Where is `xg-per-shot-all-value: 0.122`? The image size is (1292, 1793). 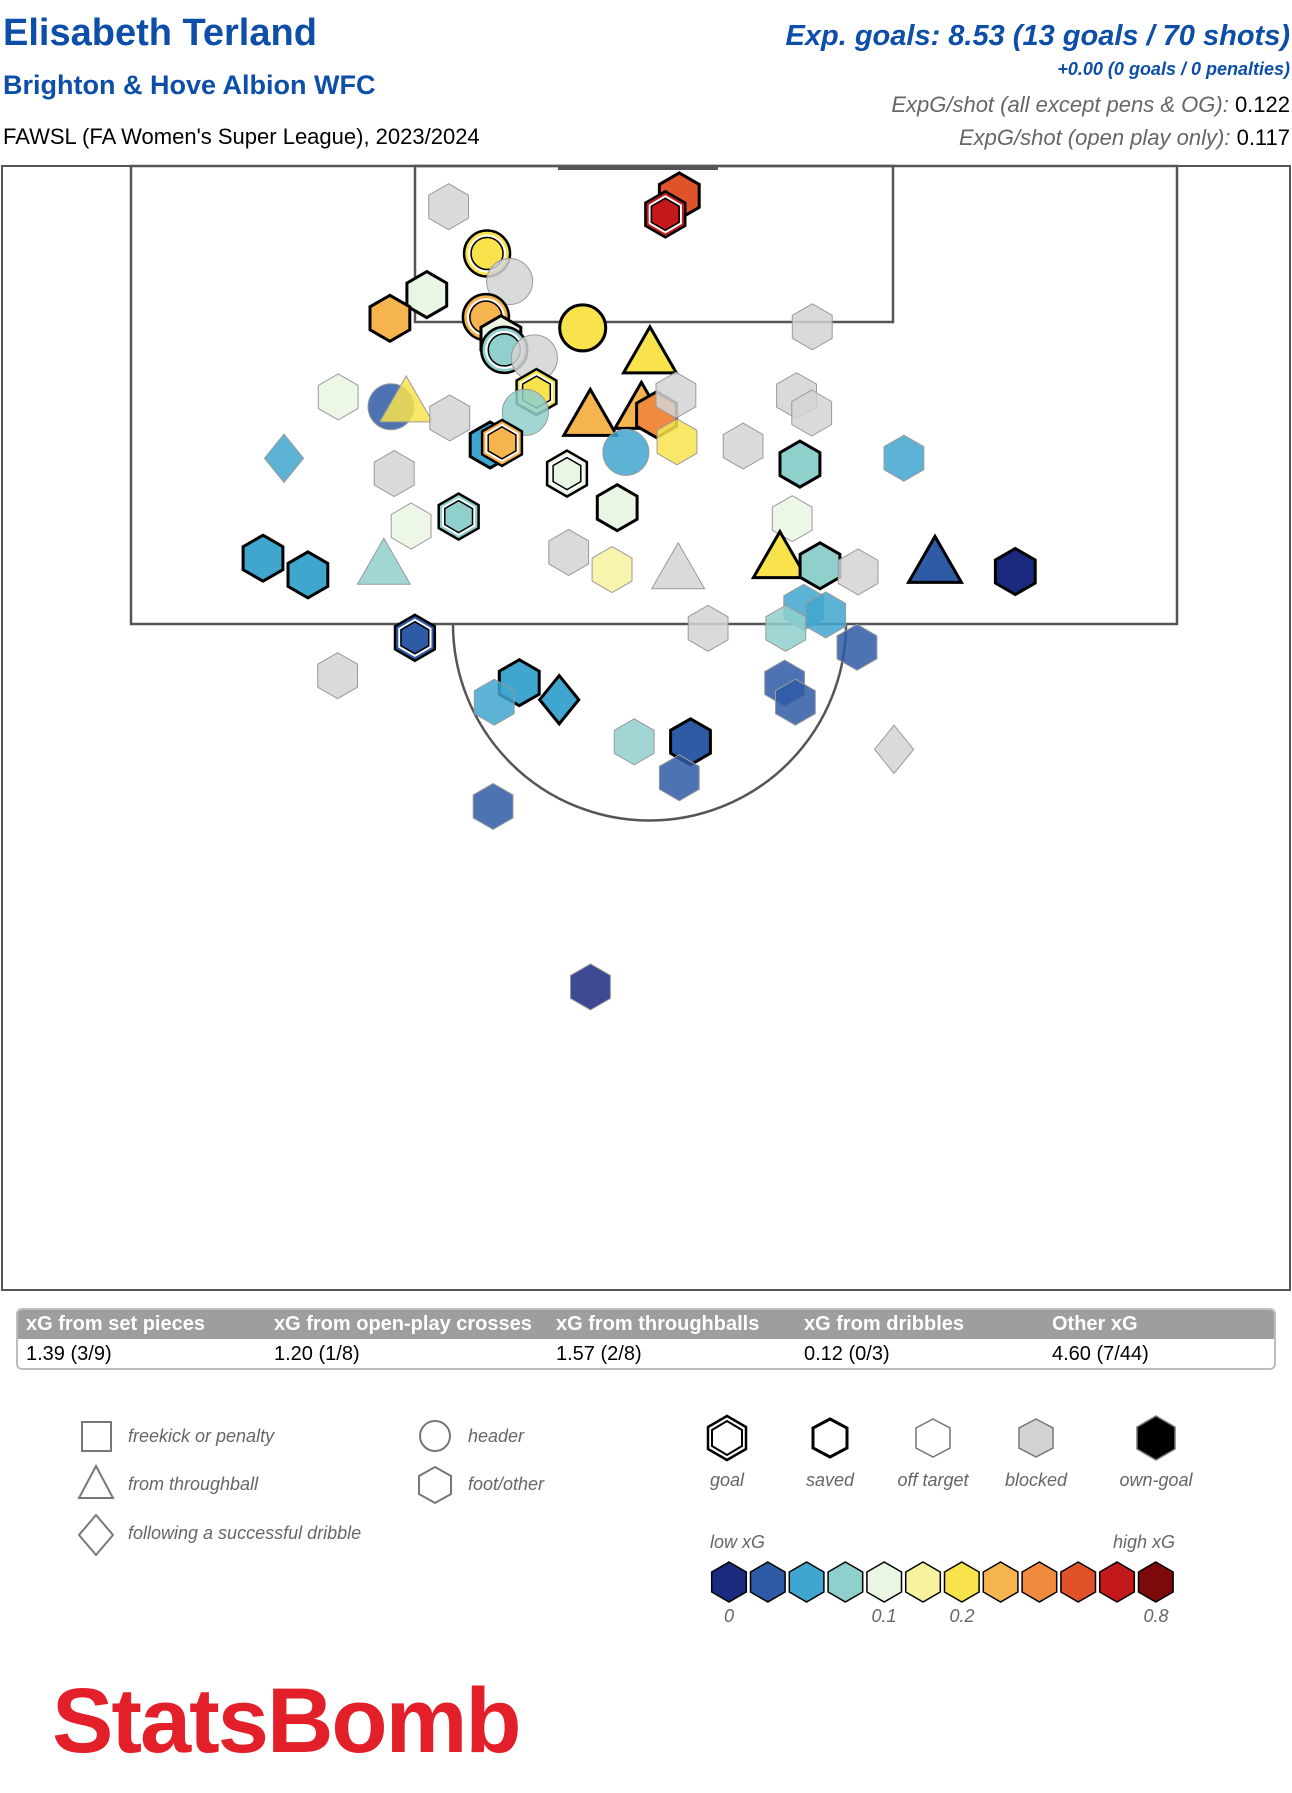
xg-per-shot-all-value: 0.122 is located at coordinates (1262, 104).